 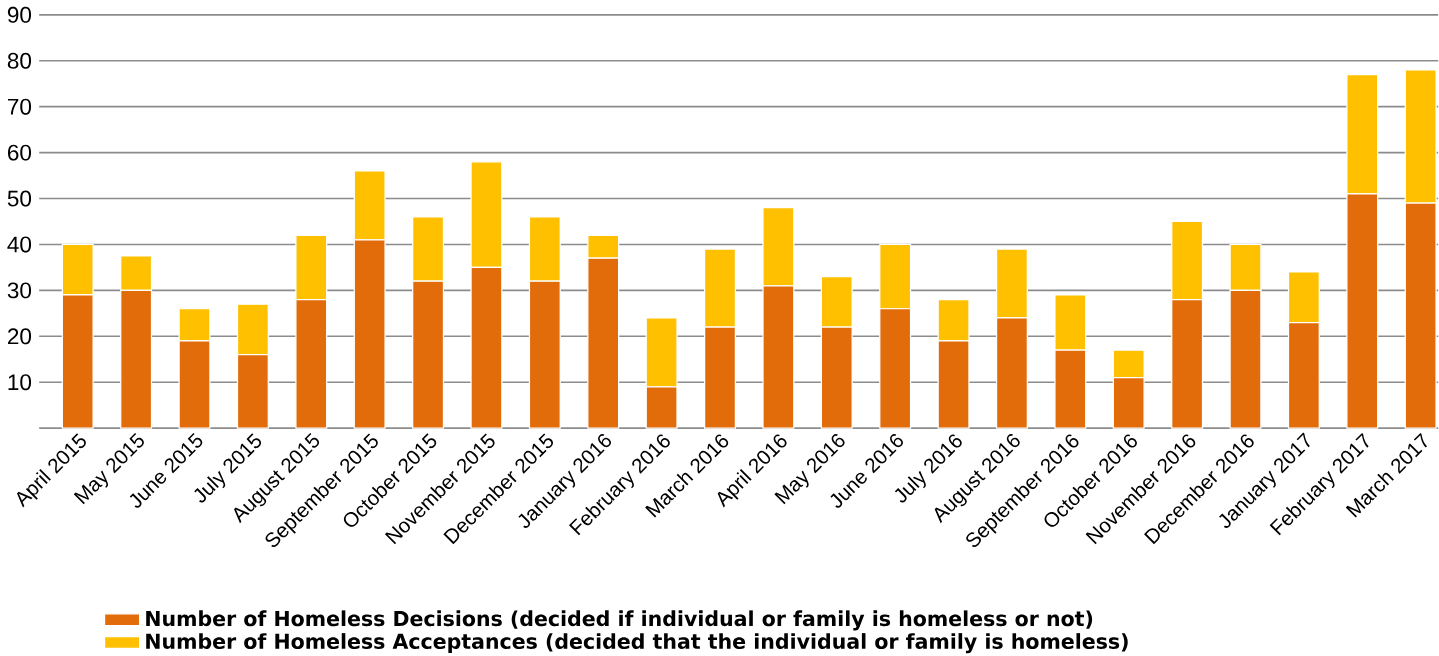 I want to click on y-tick-label: 70, so click(x=20, y=106).